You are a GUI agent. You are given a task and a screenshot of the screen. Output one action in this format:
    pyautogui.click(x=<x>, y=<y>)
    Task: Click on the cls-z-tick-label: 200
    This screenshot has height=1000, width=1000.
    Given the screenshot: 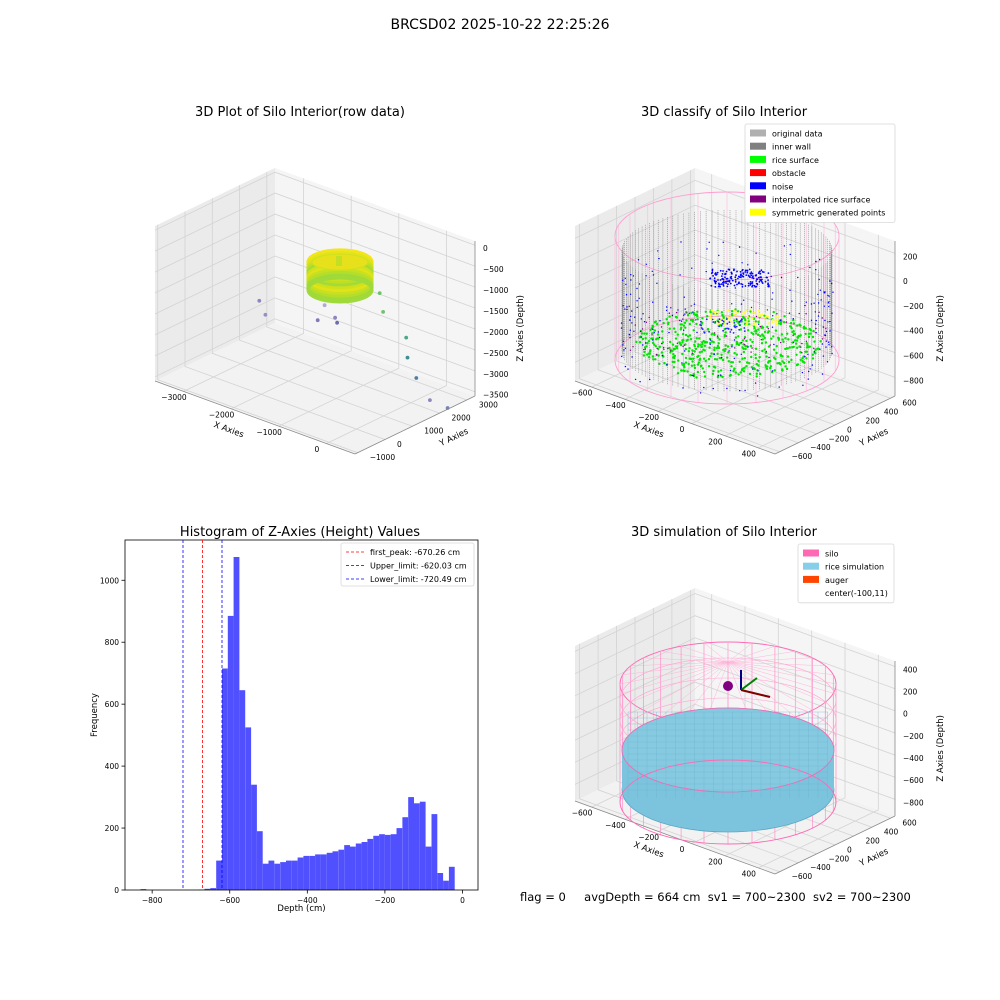 What is the action you would take?
    pyautogui.click(x=910, y=256)
    